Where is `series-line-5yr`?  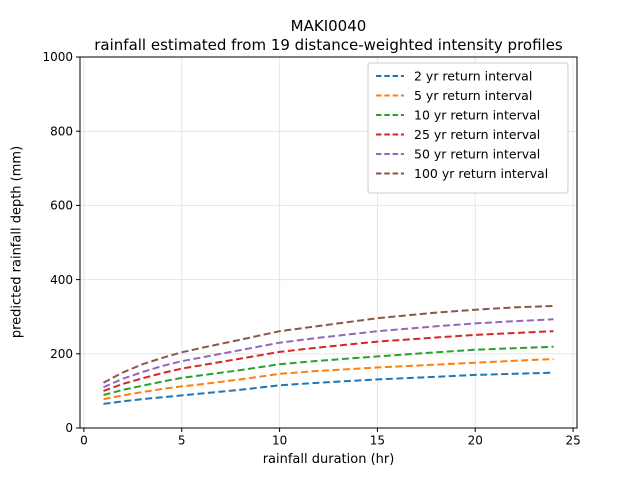
series-line-5yr is located at coordinates (328, 379).